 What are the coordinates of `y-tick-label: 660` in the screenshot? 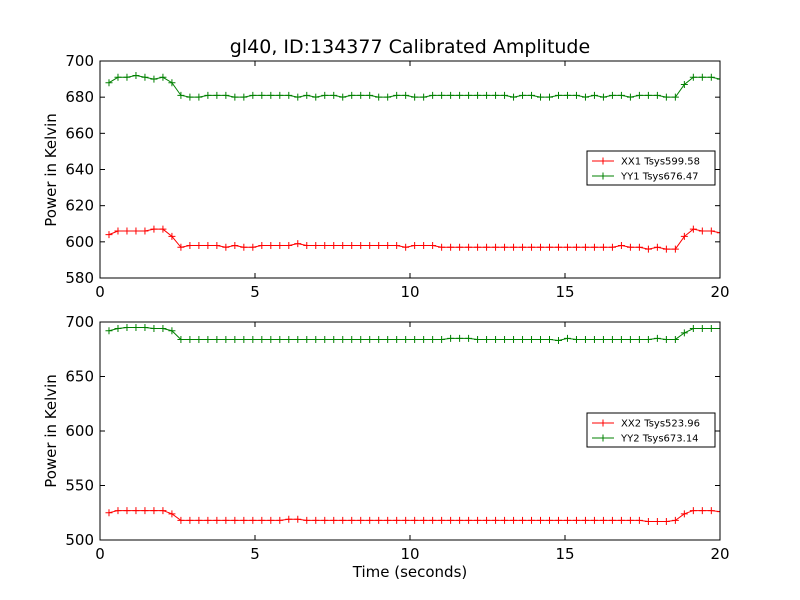 It's located at (79, 133).